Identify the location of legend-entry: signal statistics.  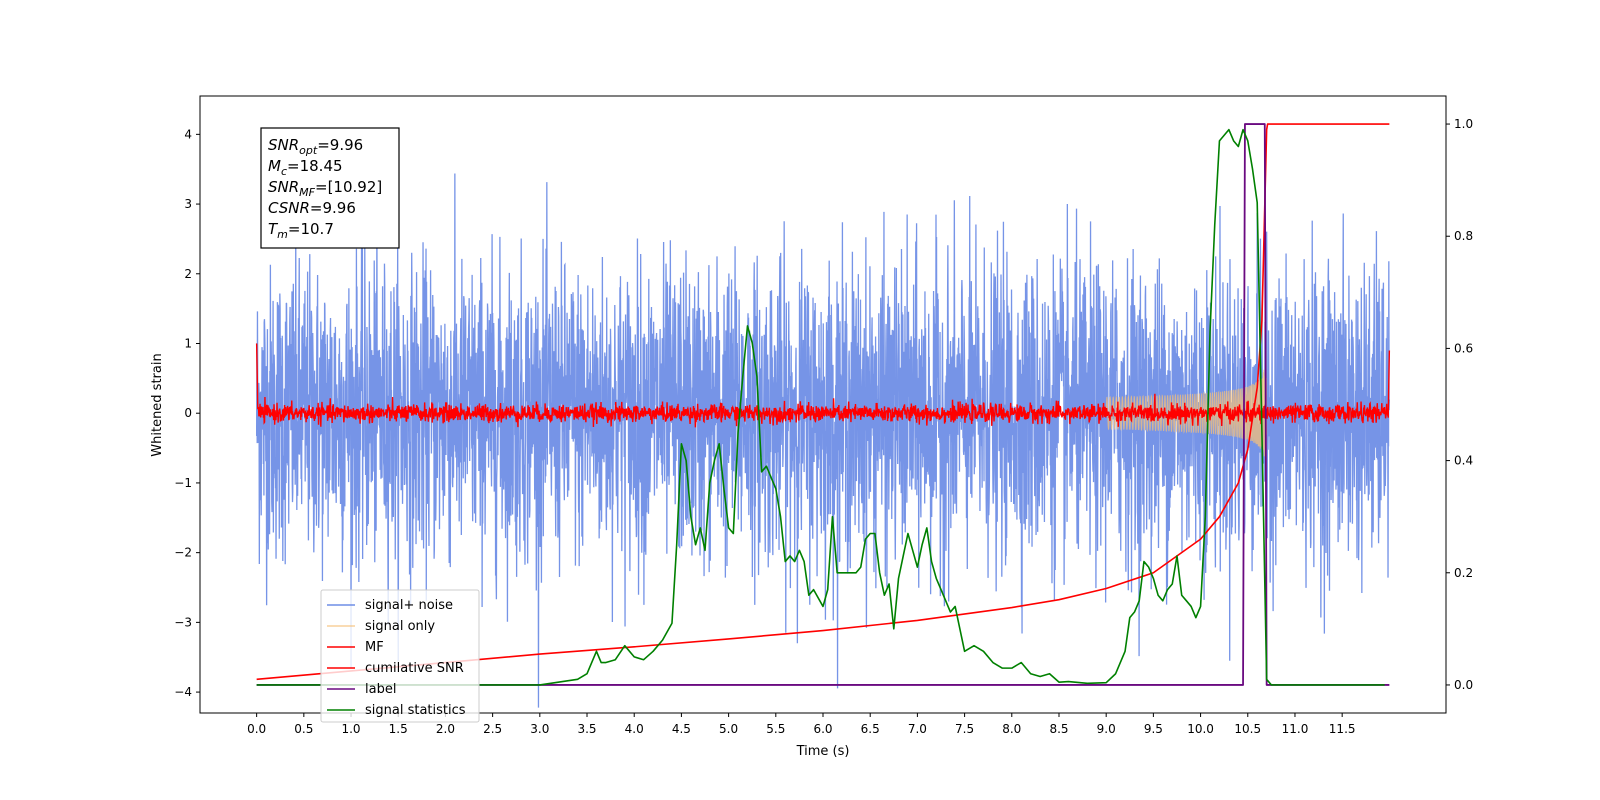
(415, 710).